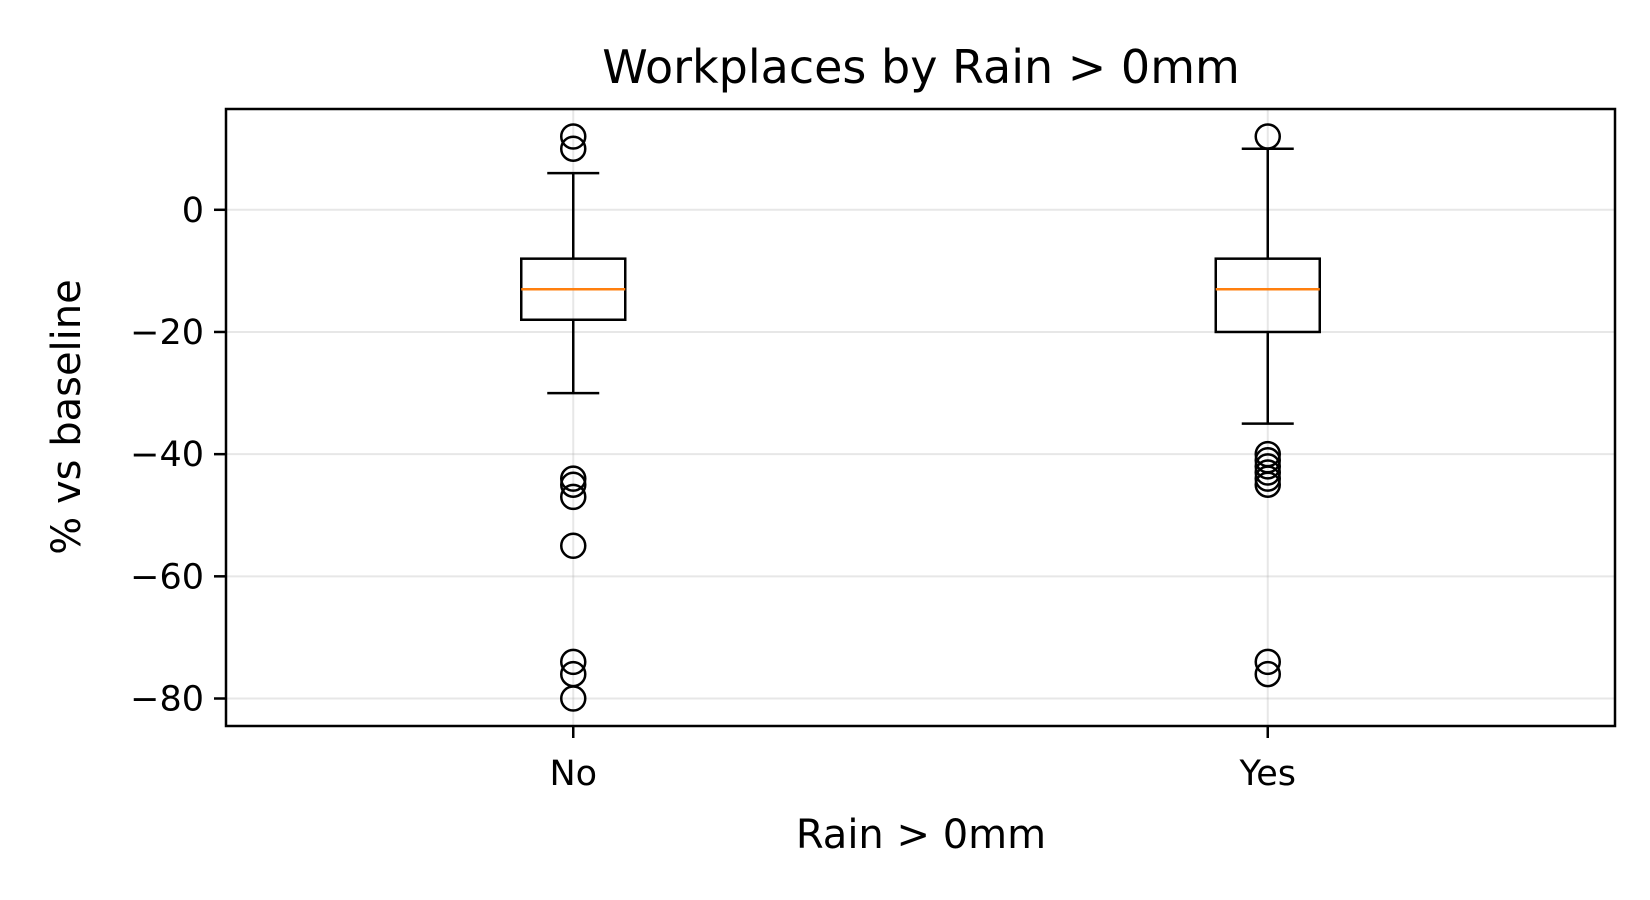 The image size is (1650, 900). What do you see at coordinates (167, 577) in the screenshot?
I see `y-tick-label: −60` at bounding box center [167, 577].